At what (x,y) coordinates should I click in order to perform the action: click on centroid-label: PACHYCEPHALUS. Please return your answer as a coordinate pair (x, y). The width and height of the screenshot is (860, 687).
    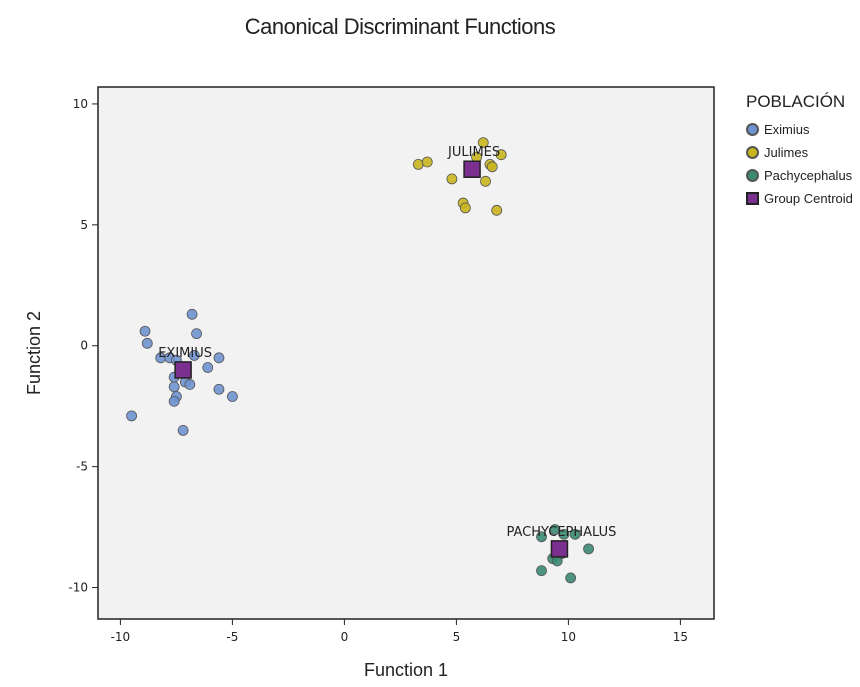
    Looking at the image, I should click on (561, 532).